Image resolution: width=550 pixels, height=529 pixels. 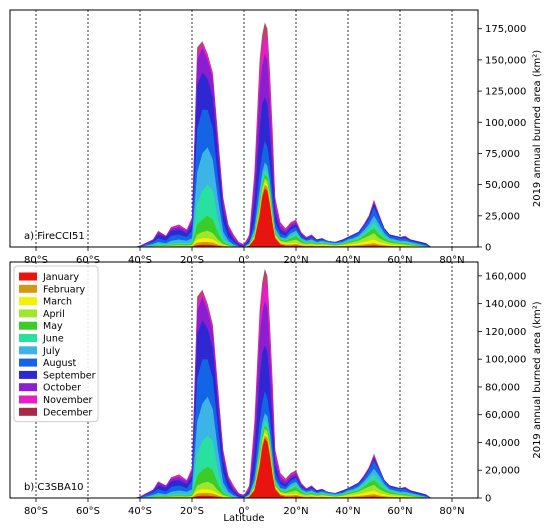 I want to click on legend-label: September, so click(x=69, y=375).